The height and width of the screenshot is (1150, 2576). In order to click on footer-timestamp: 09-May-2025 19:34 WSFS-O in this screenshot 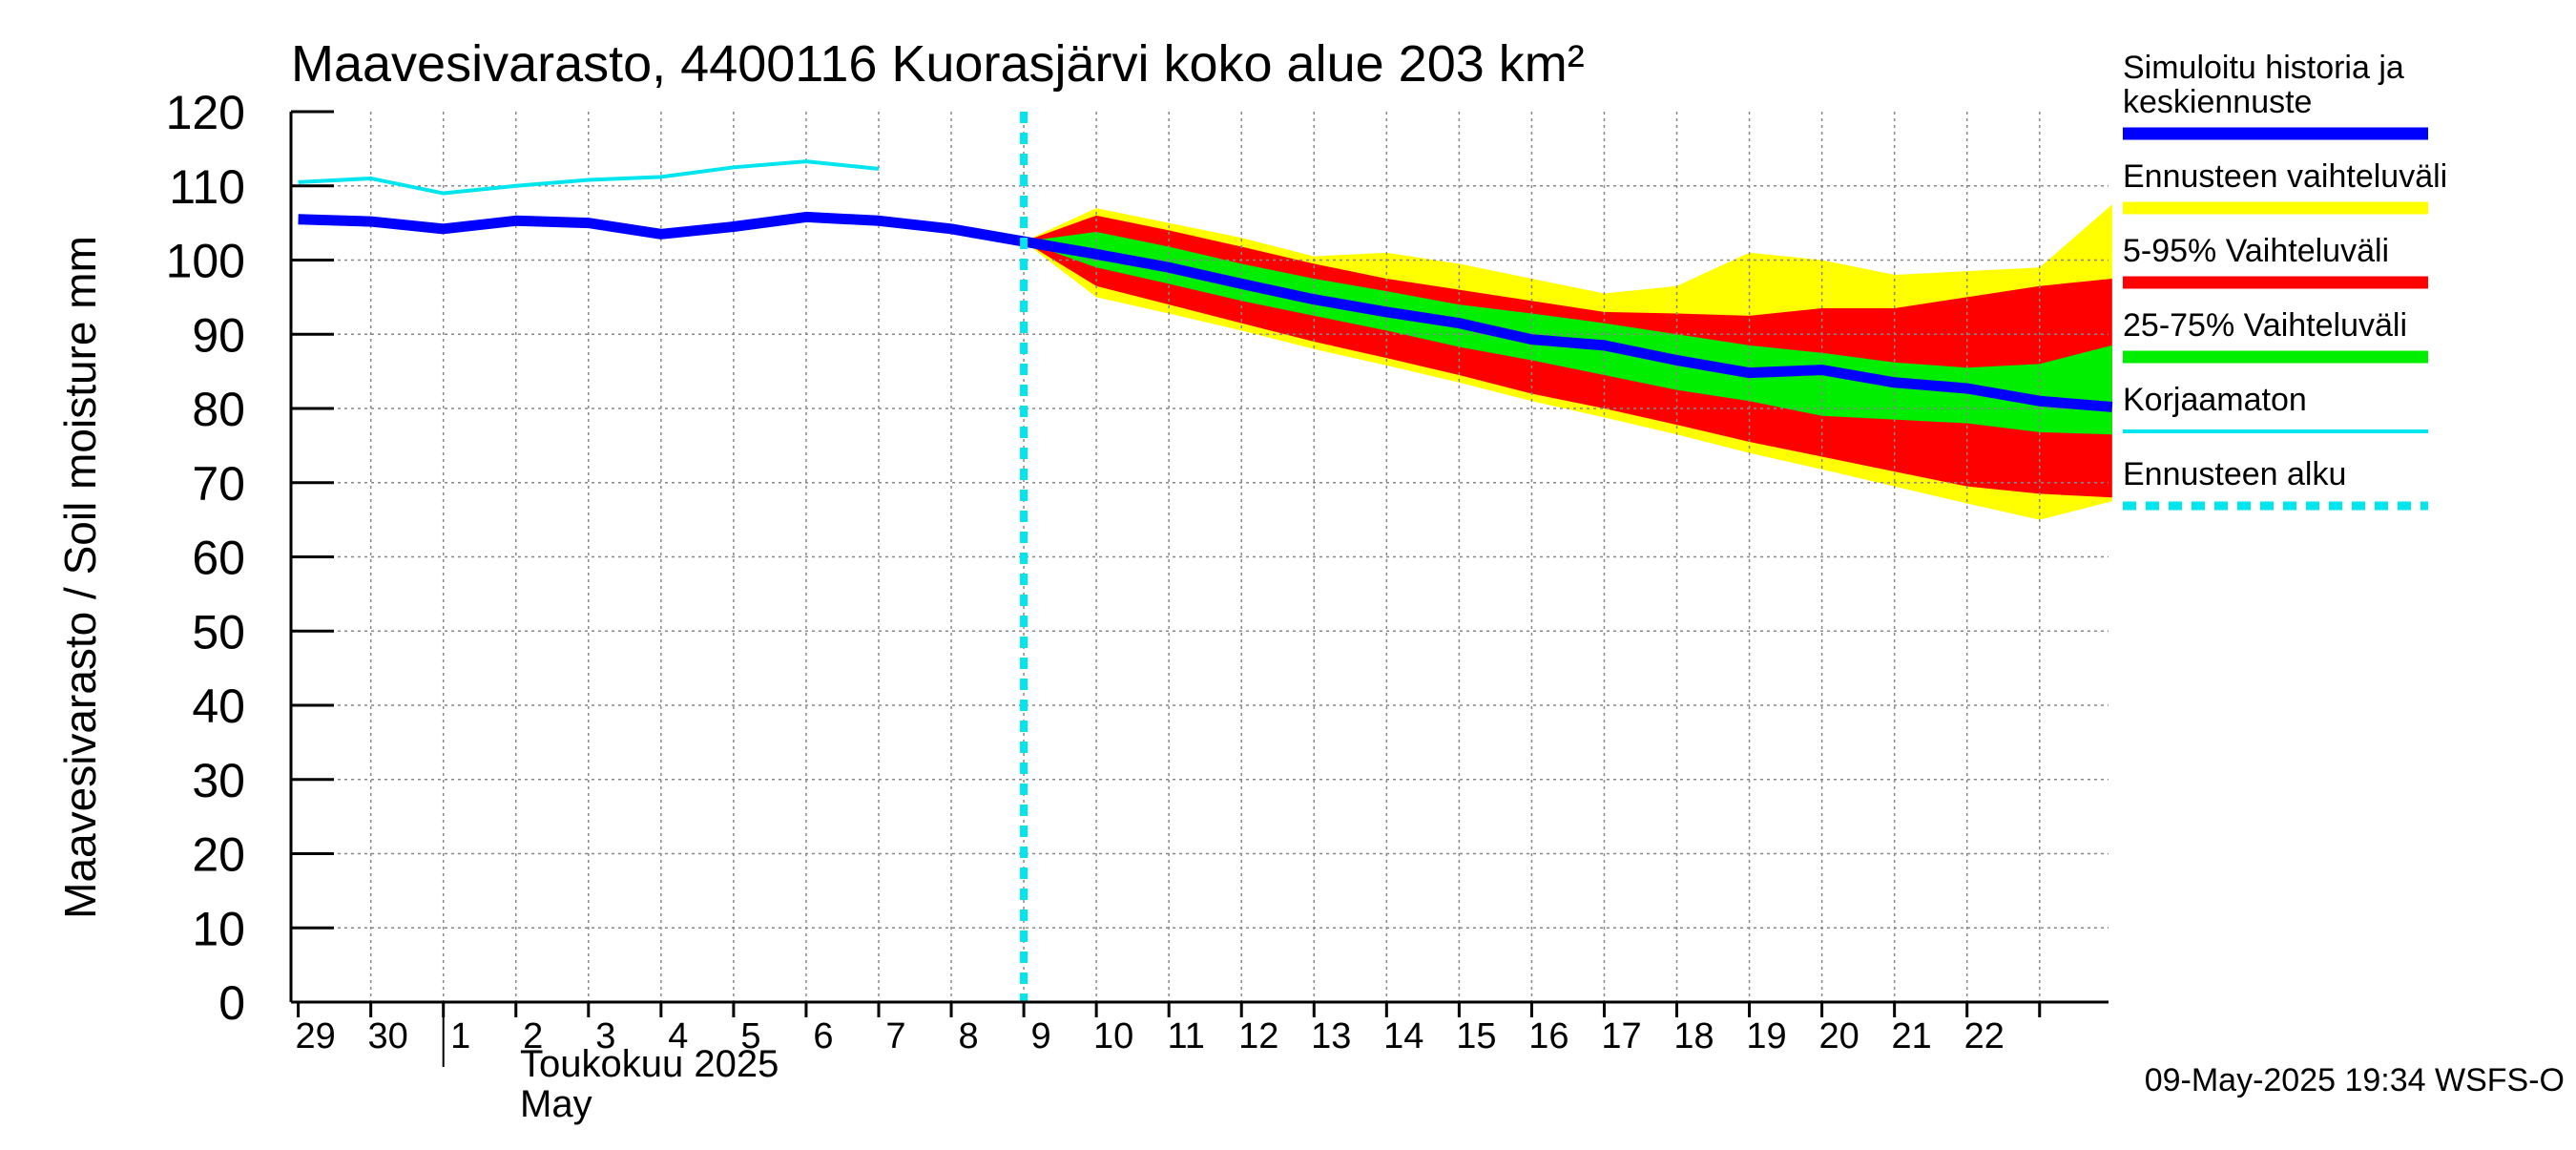, I will do `click(2355, 1080)`.